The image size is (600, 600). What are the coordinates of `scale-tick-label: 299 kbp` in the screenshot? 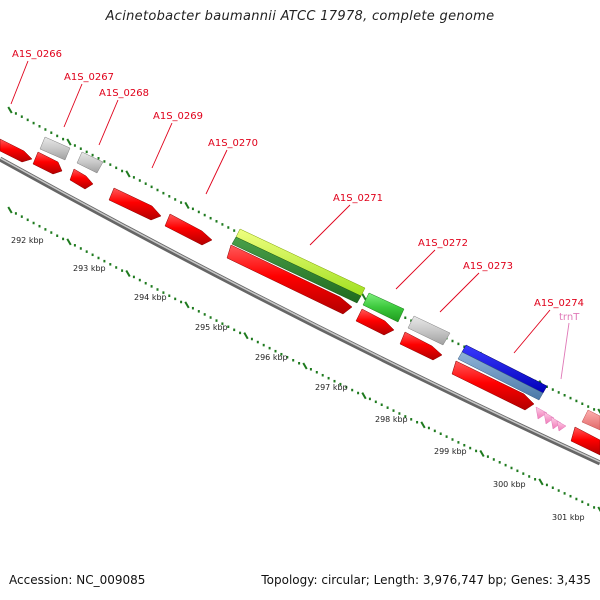 It's located at (450, 451).